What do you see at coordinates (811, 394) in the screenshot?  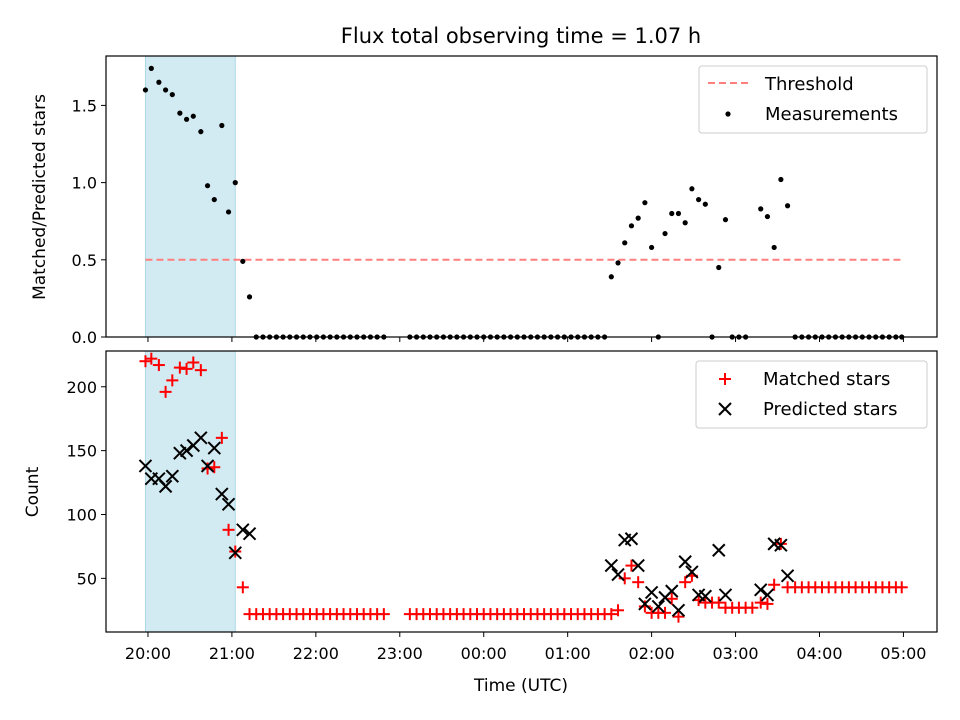 I see `count-legend: Matched stars Predicted stars` at bounding box center [811, 394].